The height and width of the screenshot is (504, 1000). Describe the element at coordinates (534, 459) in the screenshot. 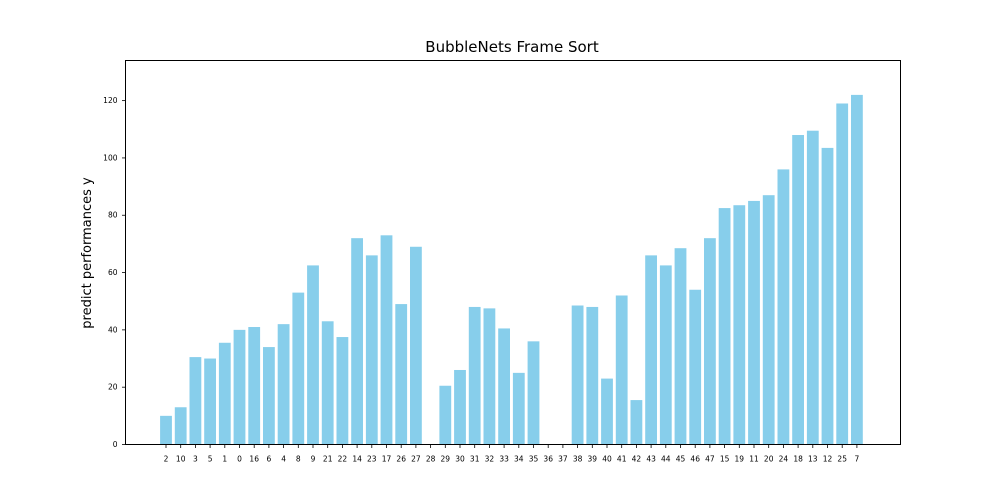

I see `x-tick-label: 35` at that location.